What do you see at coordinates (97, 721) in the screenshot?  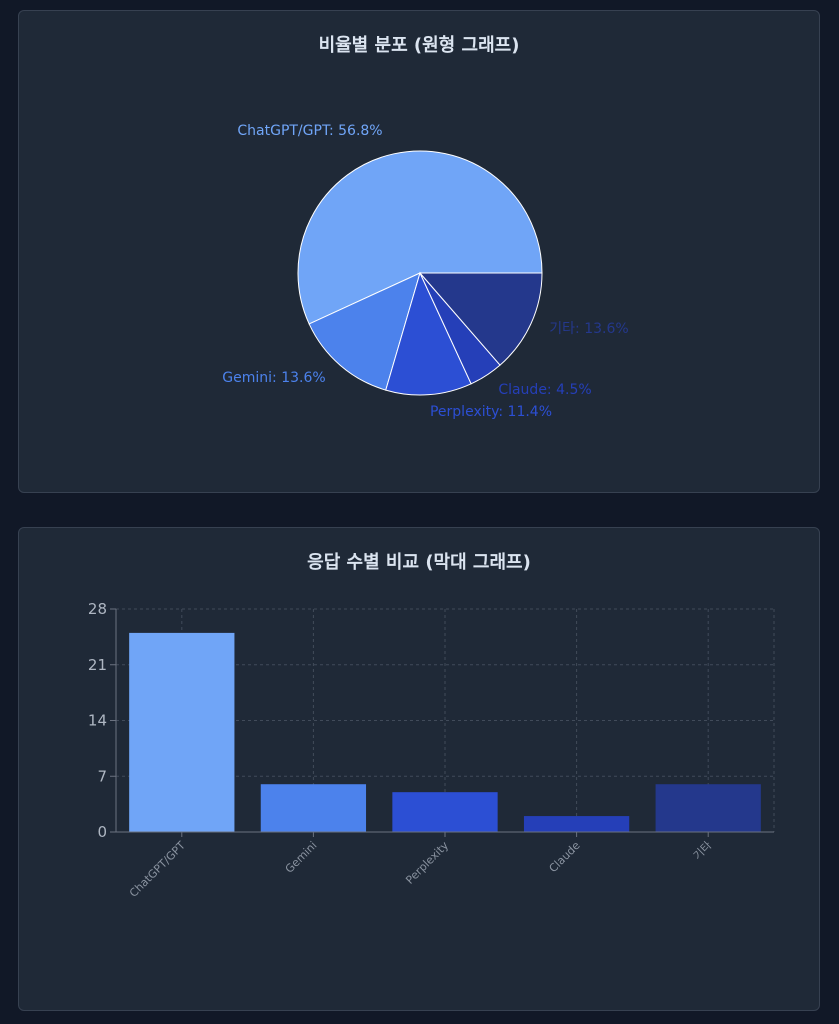 I see `y-tick-label: 14` at bounding box center [97, 721].